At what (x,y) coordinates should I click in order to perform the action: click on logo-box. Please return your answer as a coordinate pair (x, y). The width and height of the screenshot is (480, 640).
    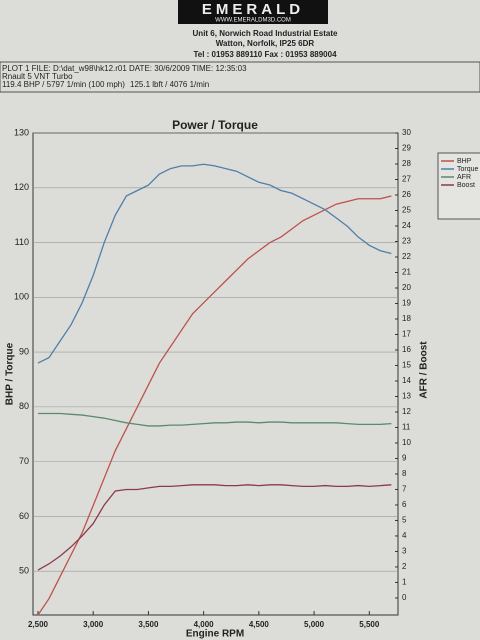
    Looking at the image, I should click on (253, 12).